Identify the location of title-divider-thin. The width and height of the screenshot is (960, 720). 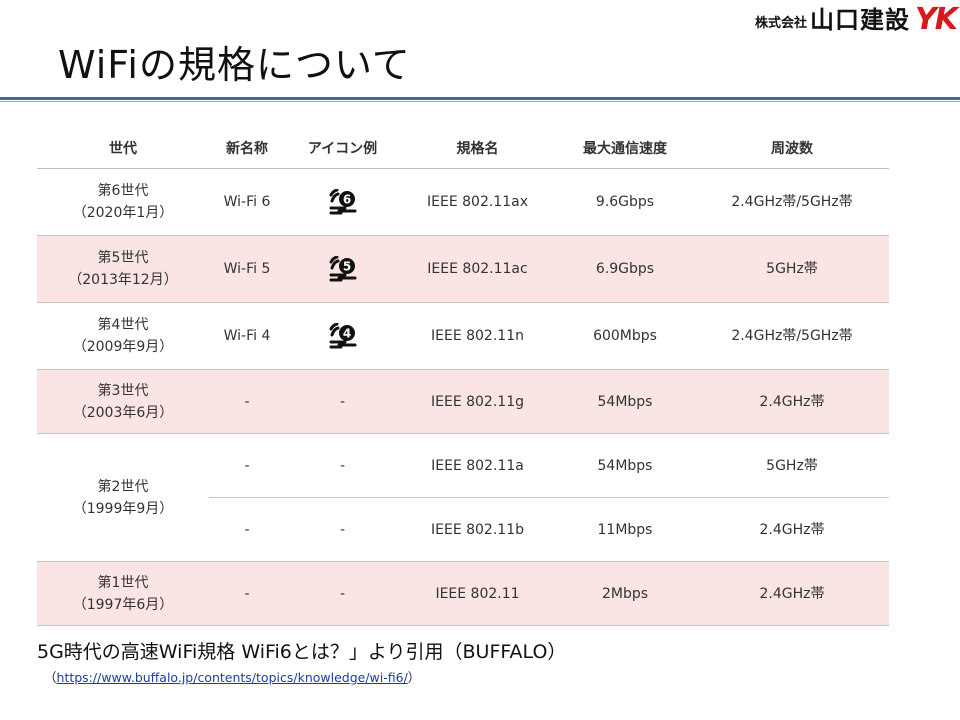
(480, 101).